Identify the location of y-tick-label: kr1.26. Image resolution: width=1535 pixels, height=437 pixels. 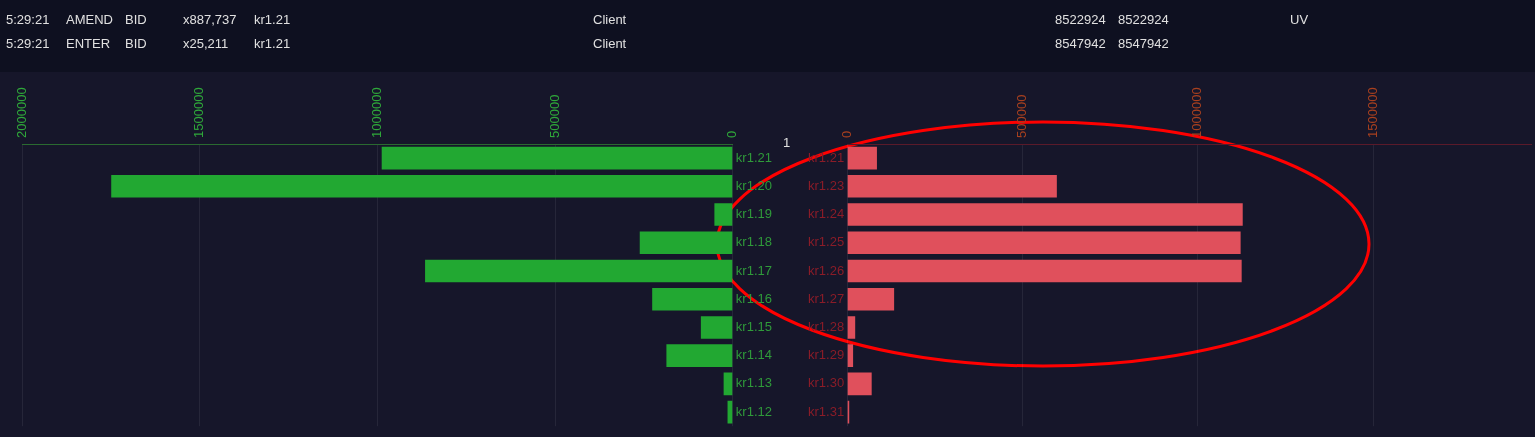
(826, 270).